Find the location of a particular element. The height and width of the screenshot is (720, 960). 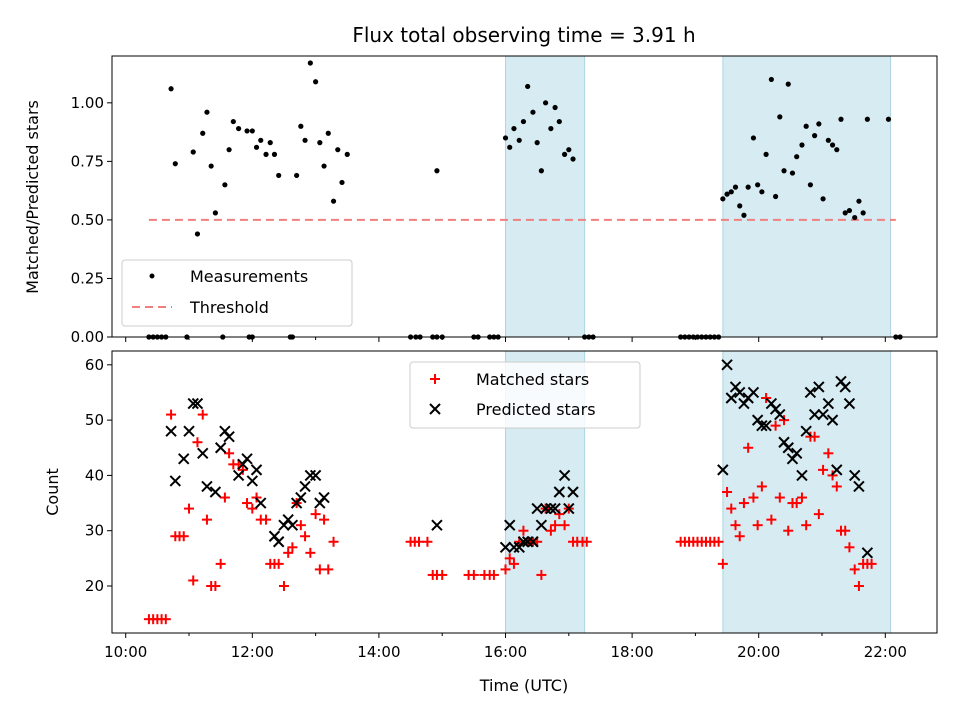

bottom-y-tick-label: 40 is located at coordinates (94, 475).